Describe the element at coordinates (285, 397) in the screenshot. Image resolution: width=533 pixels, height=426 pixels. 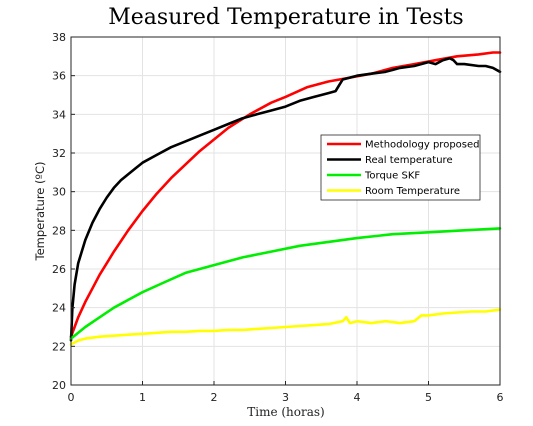
I see `x-tick-label: 3` at that location.